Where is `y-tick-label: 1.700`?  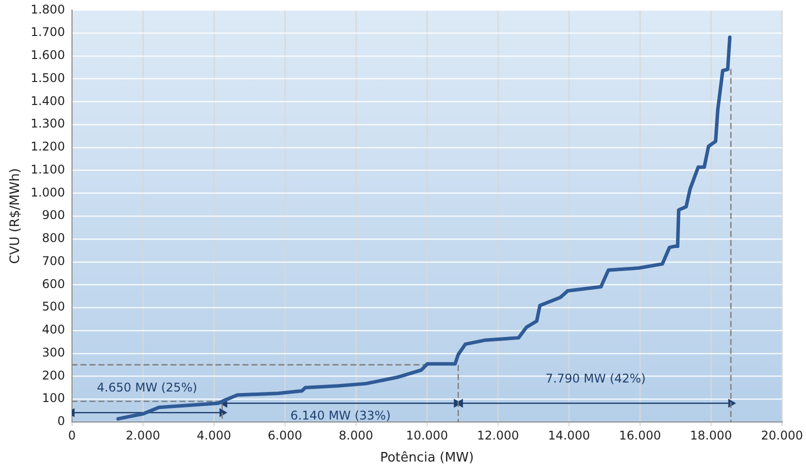
y-tick-label: 1.700 is located at coordinates (47, 32).